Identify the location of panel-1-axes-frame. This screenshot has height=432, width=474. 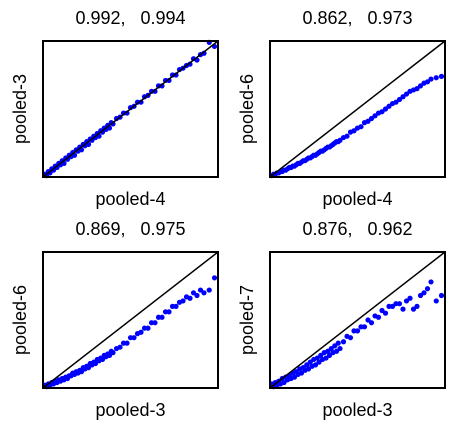
(130, 109).